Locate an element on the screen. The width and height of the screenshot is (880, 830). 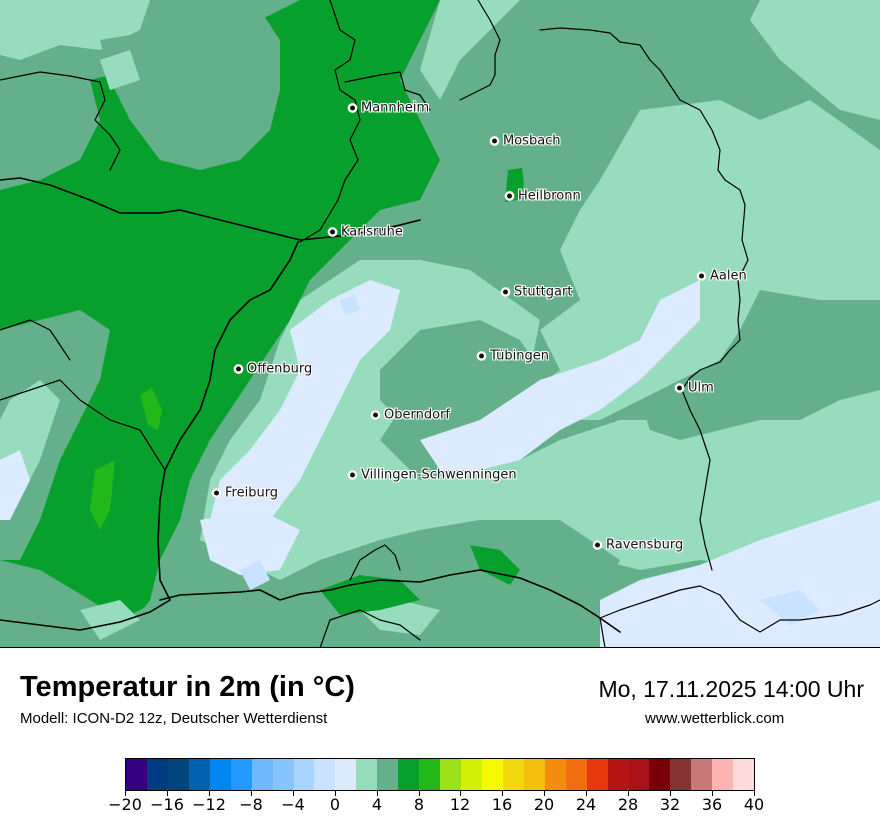
city-label: Heilbronn is located at coordinates (549, 196).